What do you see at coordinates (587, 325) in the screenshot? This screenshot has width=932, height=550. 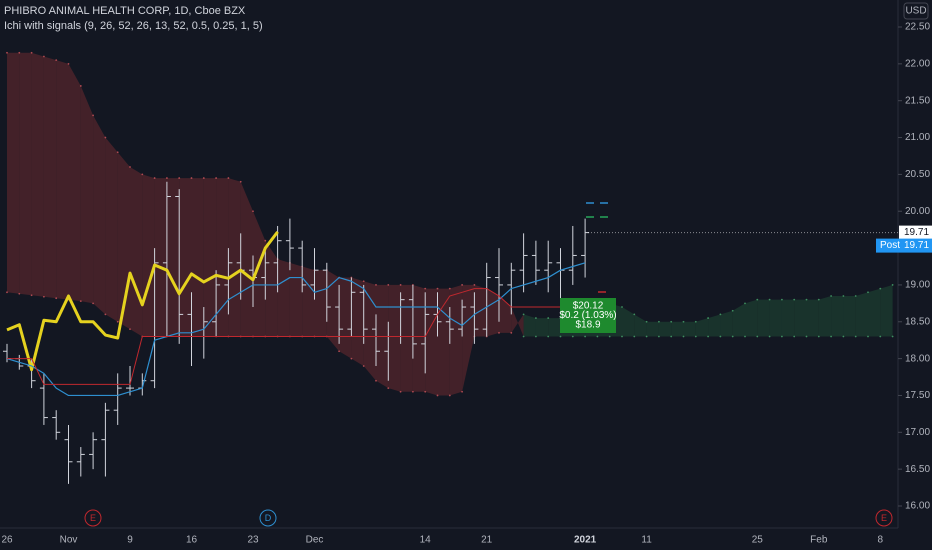 I see `signal-stop: $18.9` at bounding box center [587, 325].